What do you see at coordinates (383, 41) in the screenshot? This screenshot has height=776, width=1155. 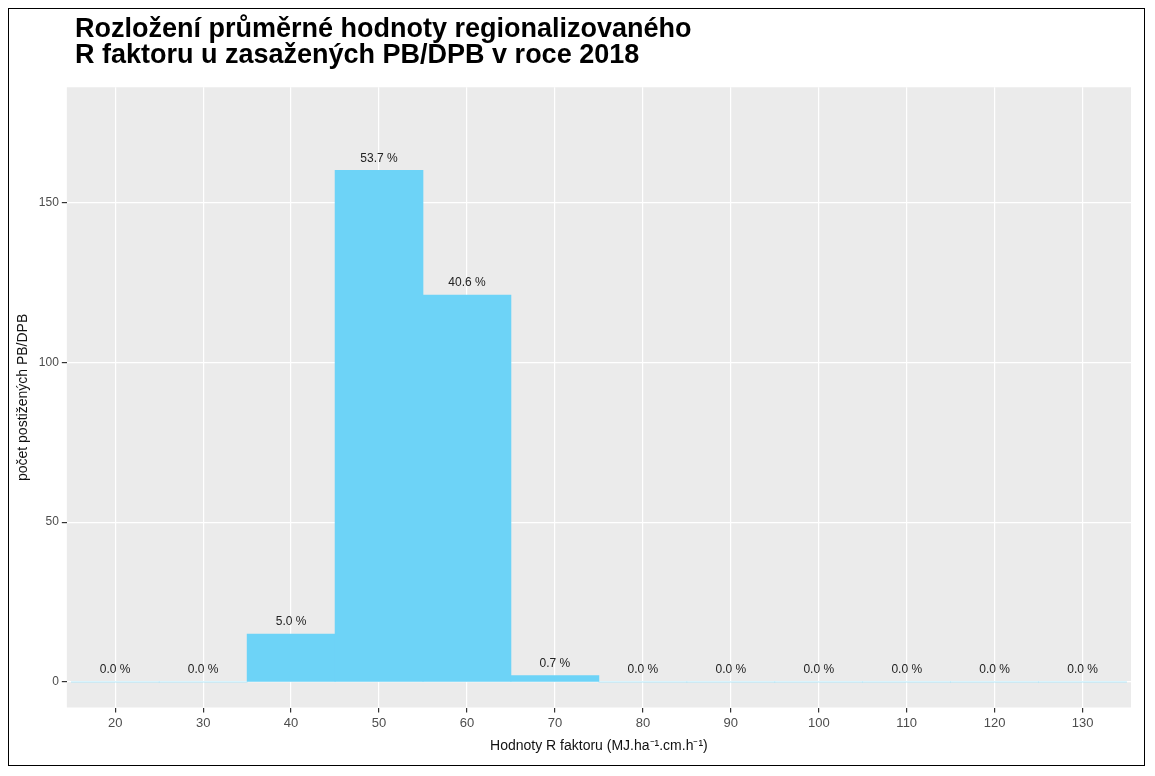 I see `chart-title: Rozložení průměrné hodnoty regionalizovaného R faktoru u zasažených PB/DPB v roce 2018` at bounding box center [383, 41].